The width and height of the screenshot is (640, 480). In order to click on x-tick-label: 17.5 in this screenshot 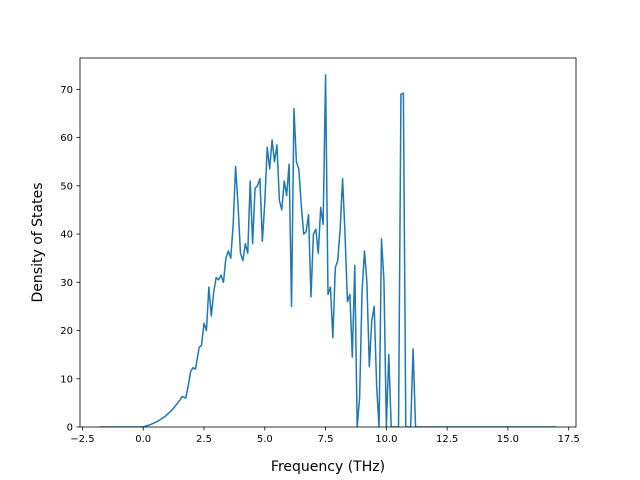, I will do `click(569, 439)`.